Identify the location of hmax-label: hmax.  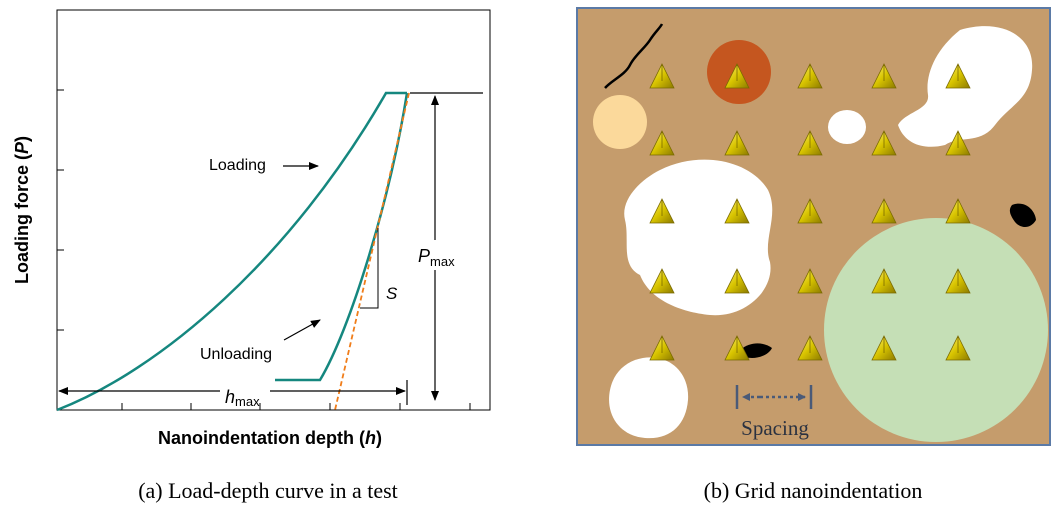
(242, 398).